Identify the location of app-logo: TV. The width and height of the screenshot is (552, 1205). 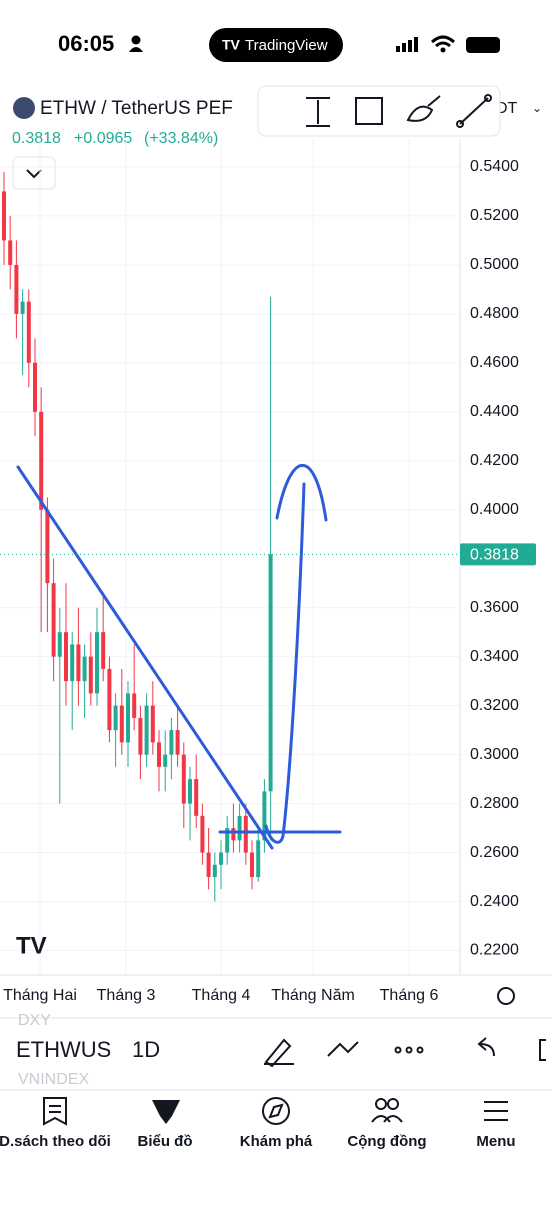
(231, 45).